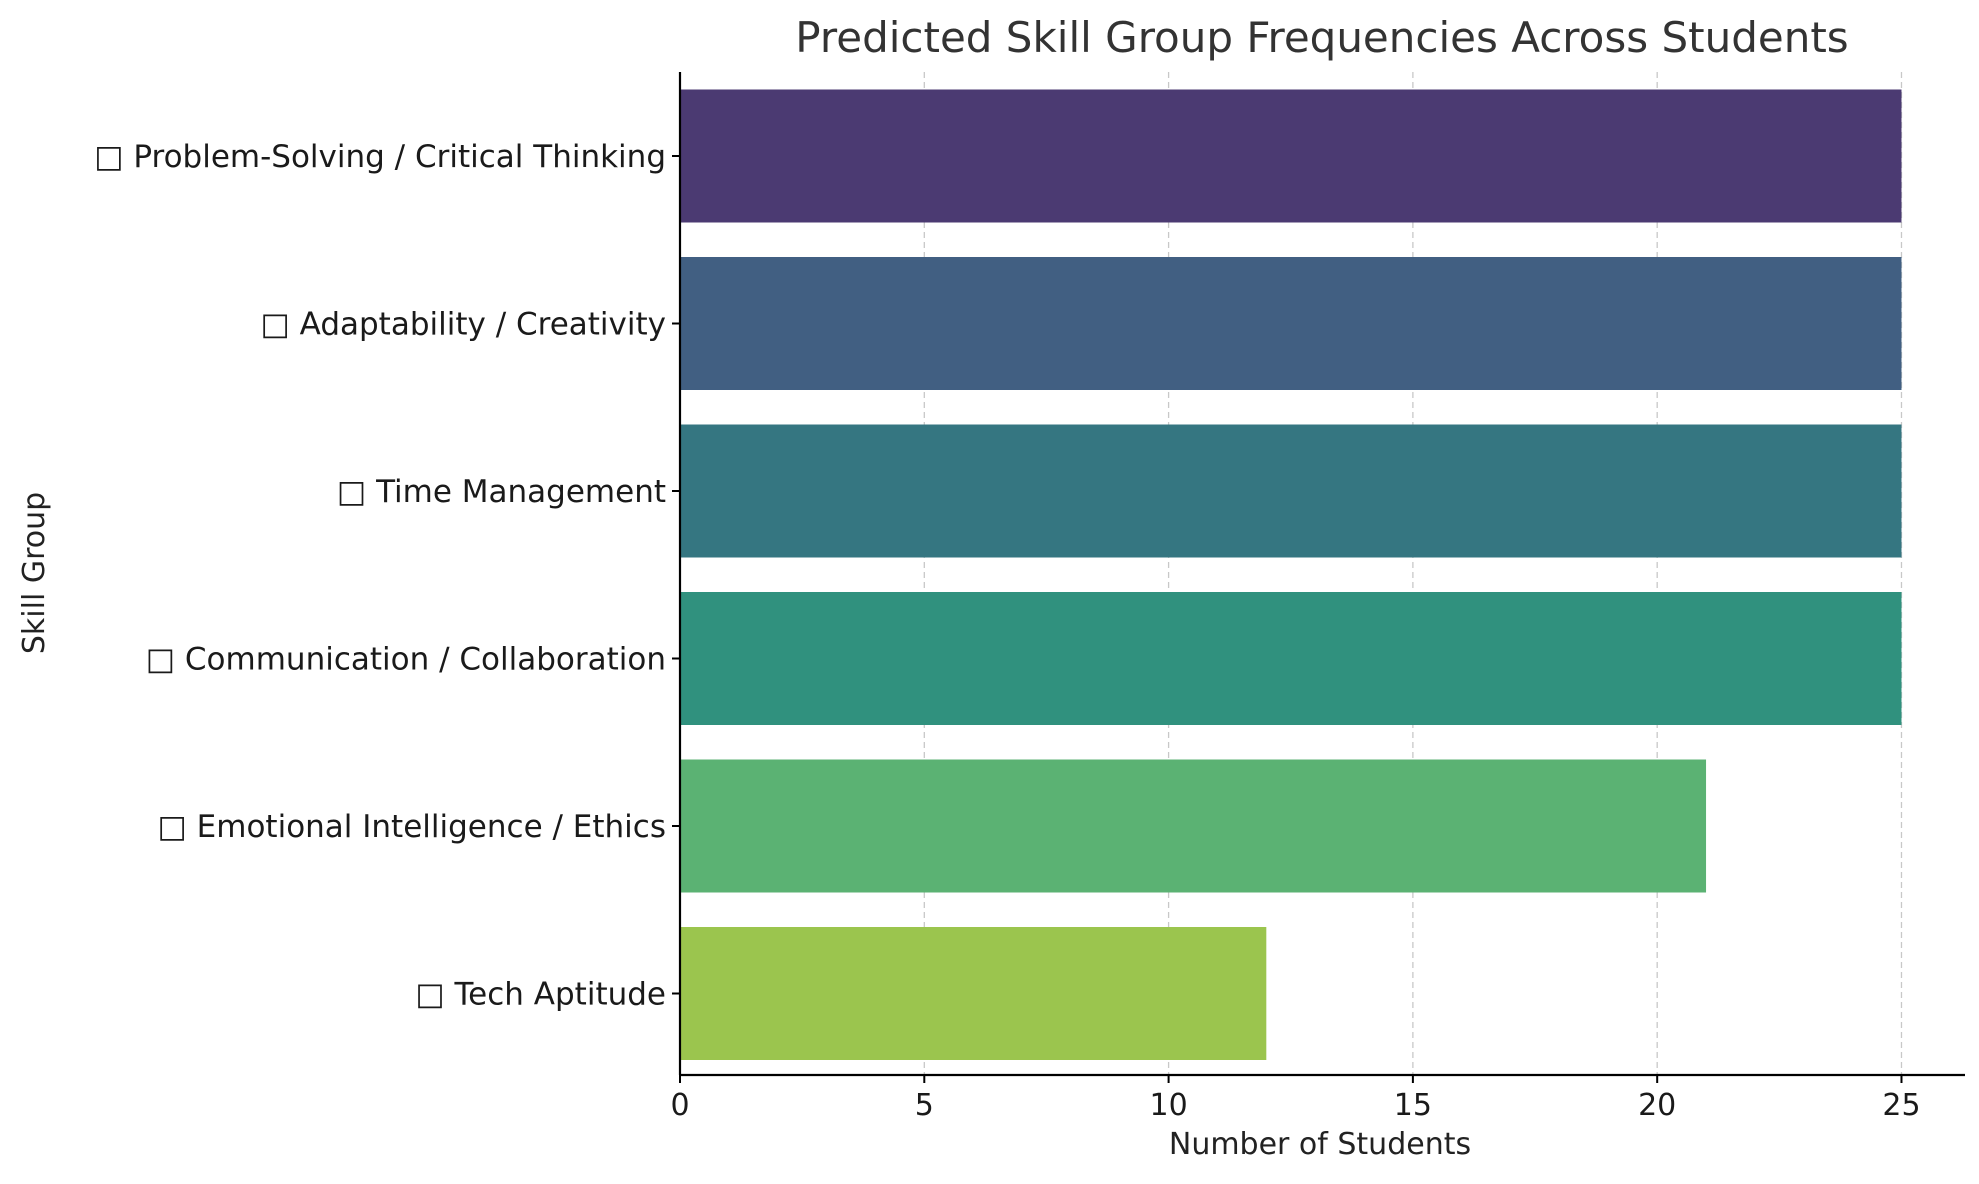 The height and width of the screenshot is (1184, 1979). Describe the element at coordinates (34, 573) in the screenshot. I see `y-axis-label: Skill Group` at that location.